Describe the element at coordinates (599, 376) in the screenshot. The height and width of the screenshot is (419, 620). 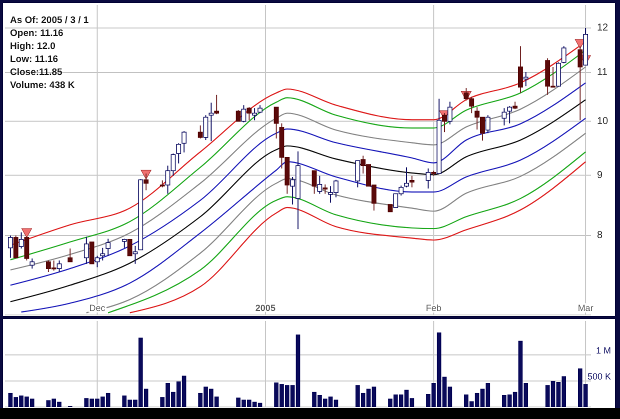
I see `y-tick-label: 500 K` at that location.